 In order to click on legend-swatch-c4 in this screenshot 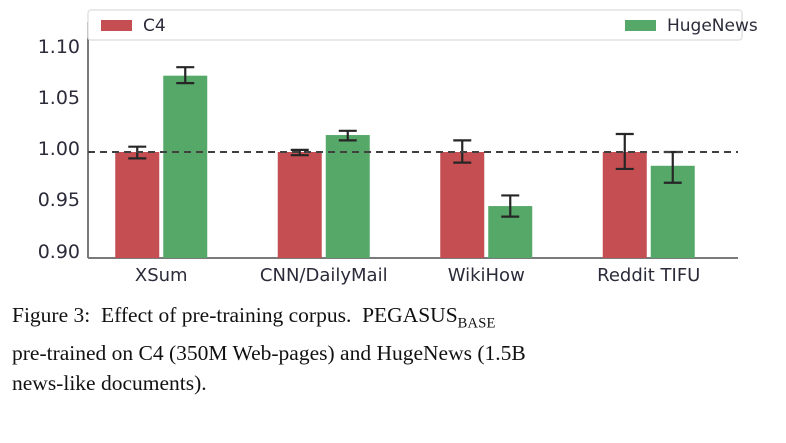, I will do `click(116, 25)`.